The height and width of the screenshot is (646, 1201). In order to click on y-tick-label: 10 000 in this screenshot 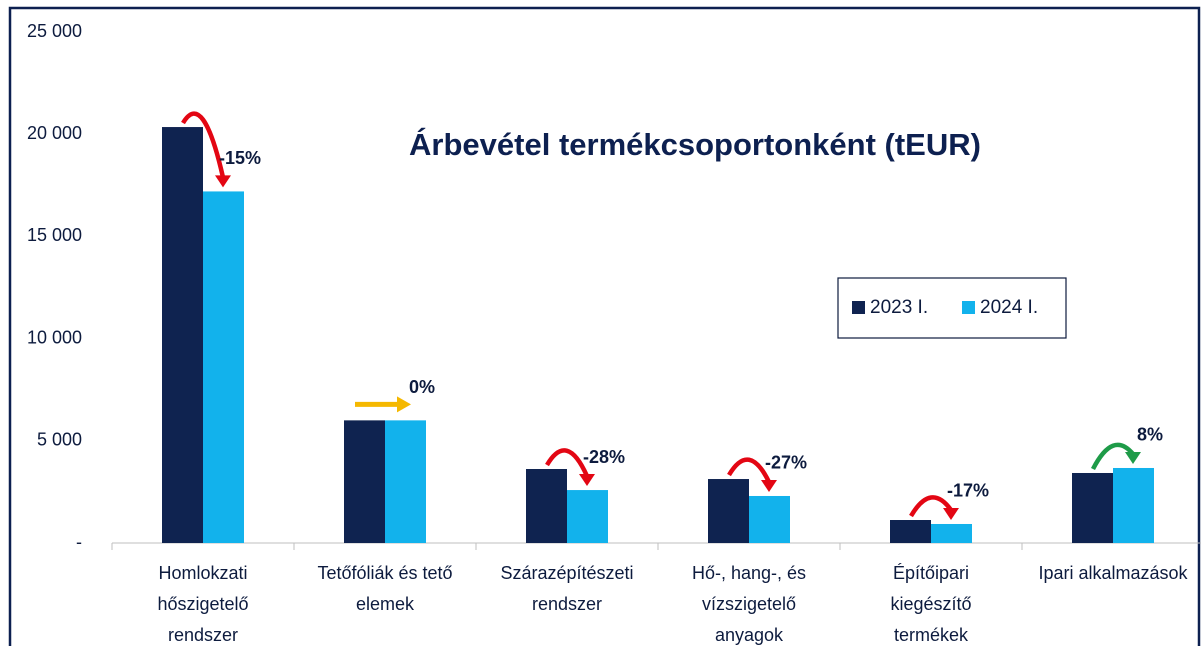, I will do `click(54, 337)`.